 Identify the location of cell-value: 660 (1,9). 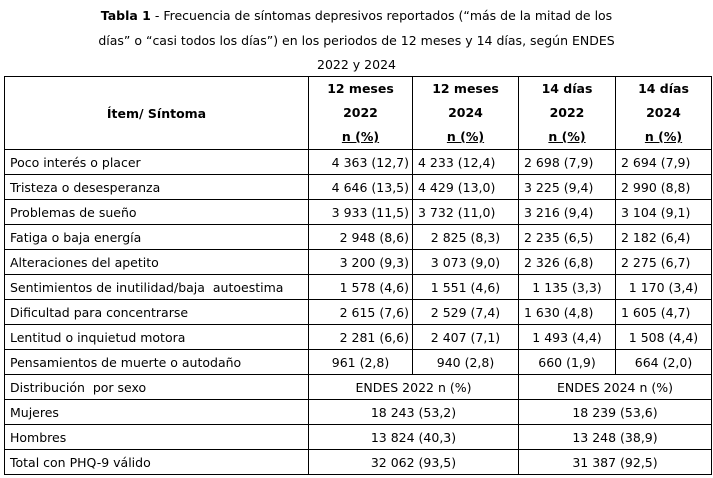
(567, 362).